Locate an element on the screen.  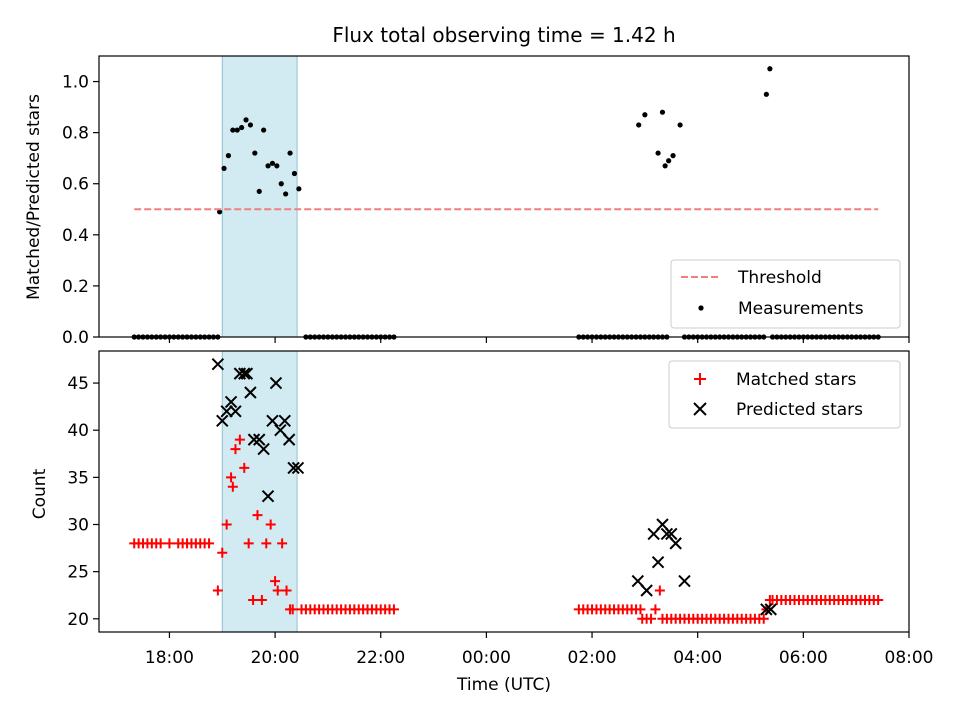
y-tick-label: 20 is located at coordinates (78, 620).